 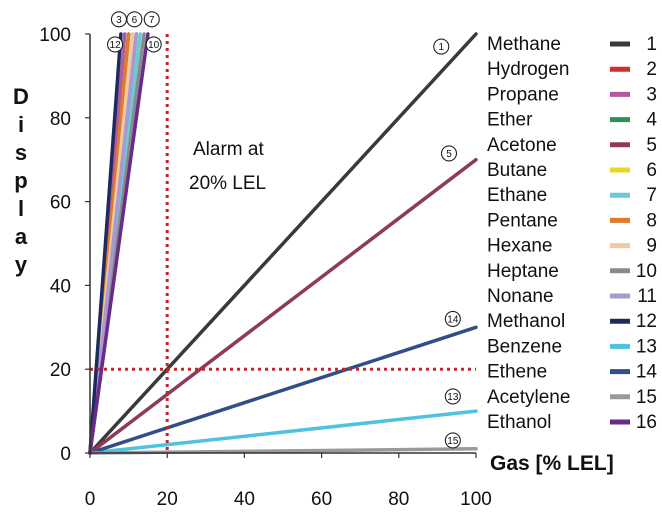 I want to click on svg-text: 3, so click(x=119, y=20).